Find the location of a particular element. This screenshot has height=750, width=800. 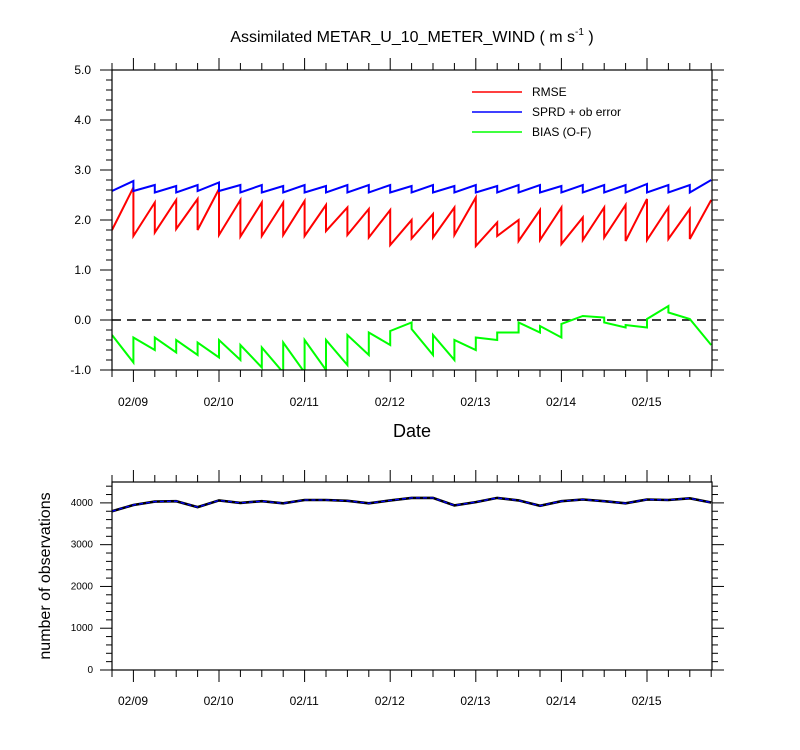

y-tick-label: 1.0 is located at coordinates (82, 270).